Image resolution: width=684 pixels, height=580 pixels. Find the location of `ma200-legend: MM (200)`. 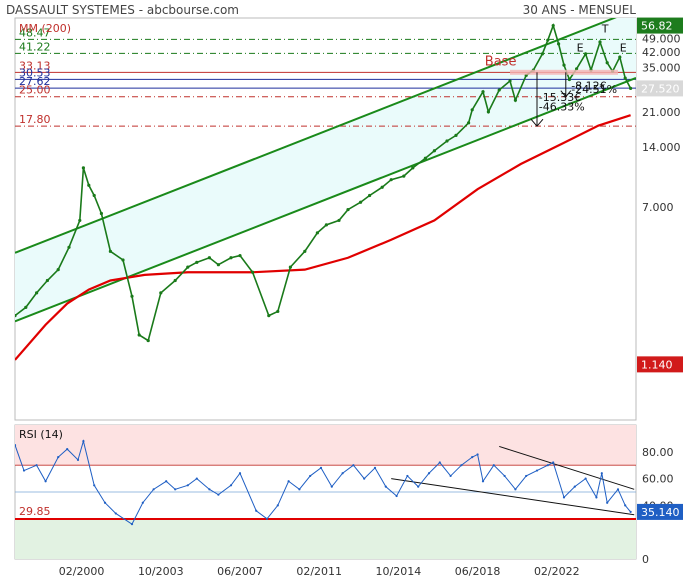

ma200-legend: MM (200) is located at coordinates (45, 28).